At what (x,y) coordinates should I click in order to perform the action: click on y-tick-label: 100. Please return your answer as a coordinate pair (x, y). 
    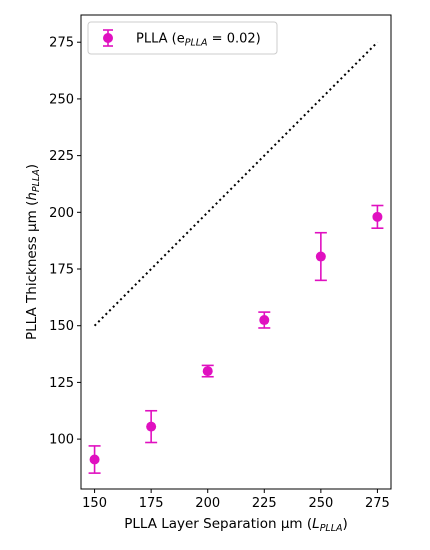
    Looking at the image, I should click on (61, 440).